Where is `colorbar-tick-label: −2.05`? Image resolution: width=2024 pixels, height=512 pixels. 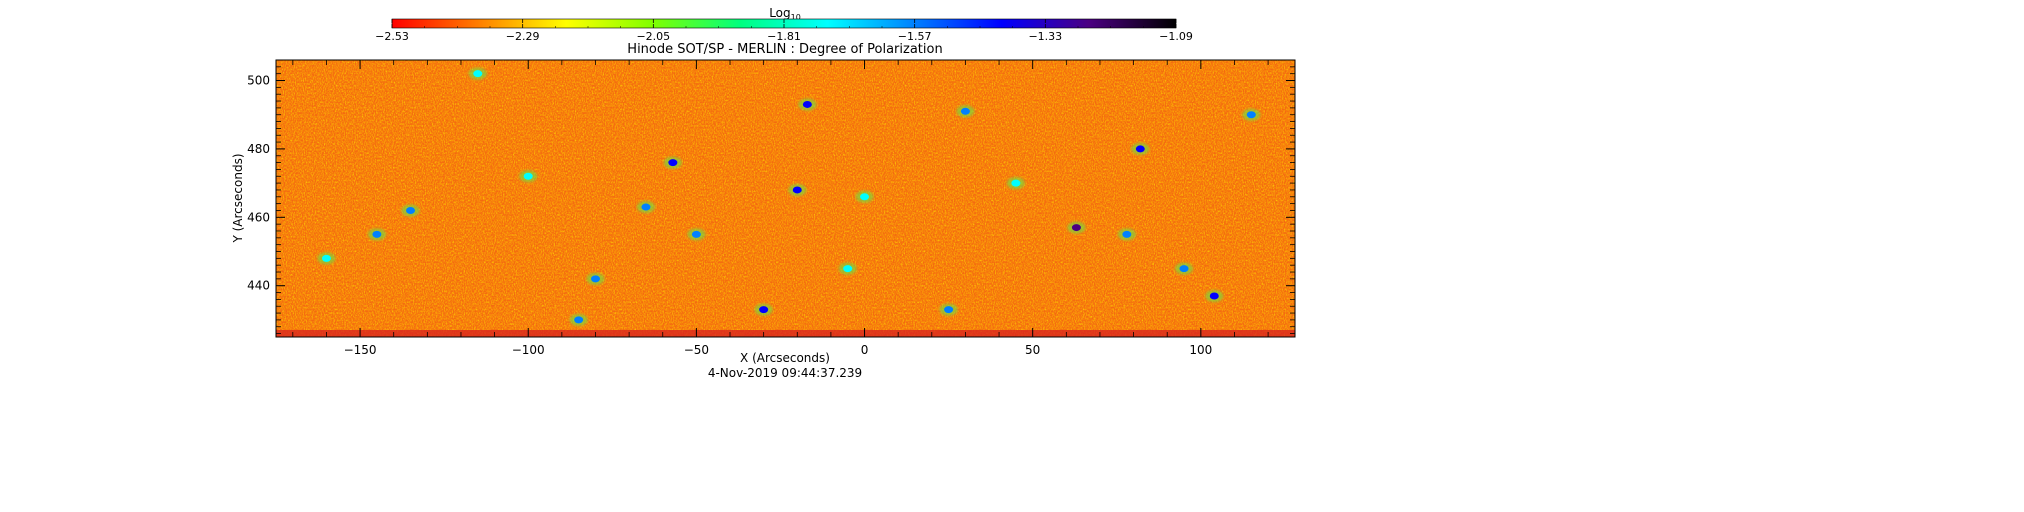
colorbar-tick-label: −2.05 is located at coordinates (653, 36).